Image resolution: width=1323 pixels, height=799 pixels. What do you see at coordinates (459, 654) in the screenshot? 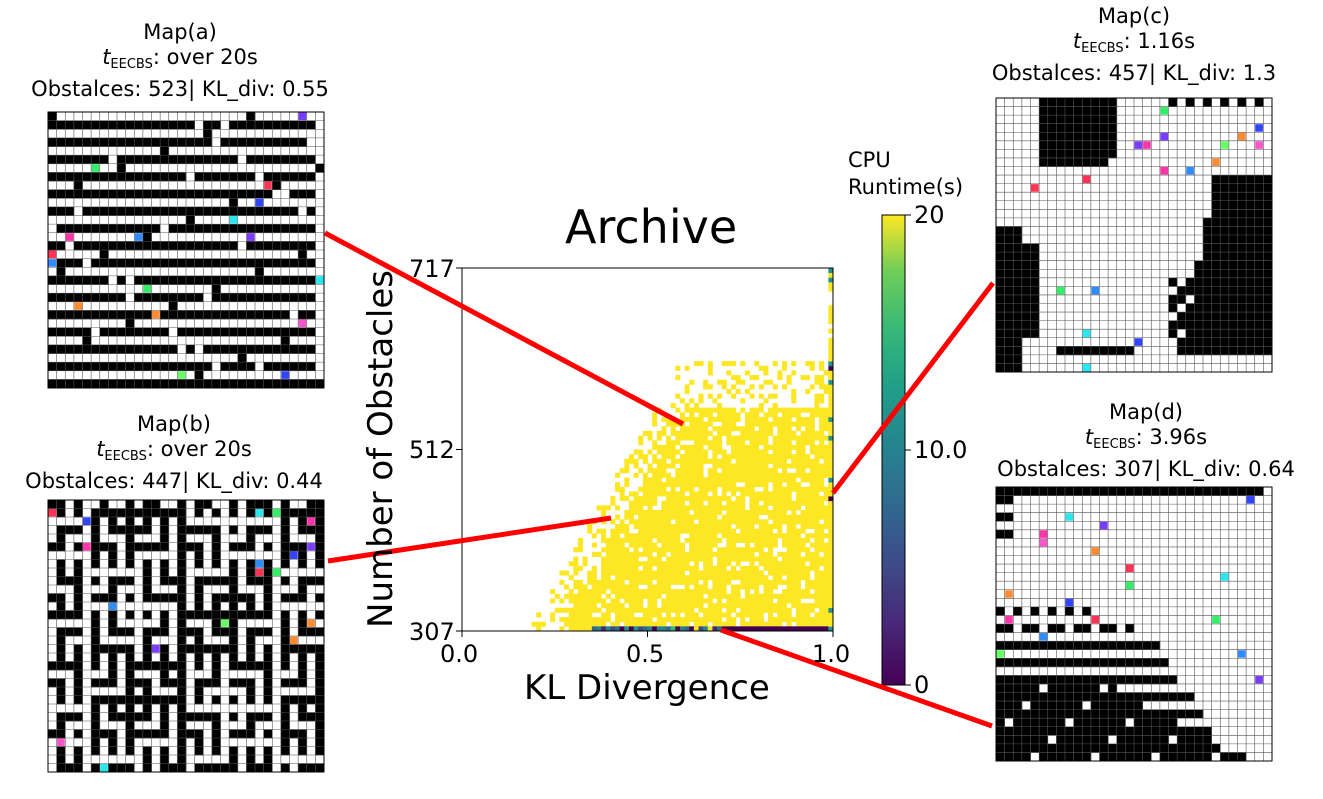
I see `x-tick-label-0: 0.0` at bounding box center [459, 654].